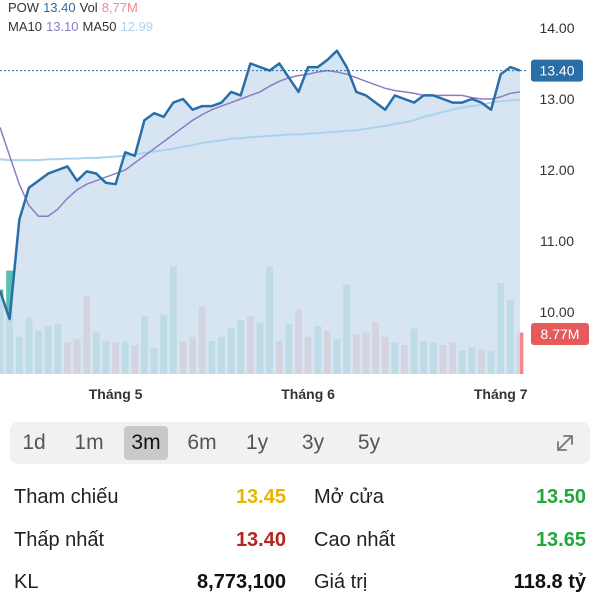 This screenshot has height=600, width=600. What do you see at coordinates (549, 582) in the screenshot?
I see `value-value: 118.8 tỷ` at bounding box center [549, 582].